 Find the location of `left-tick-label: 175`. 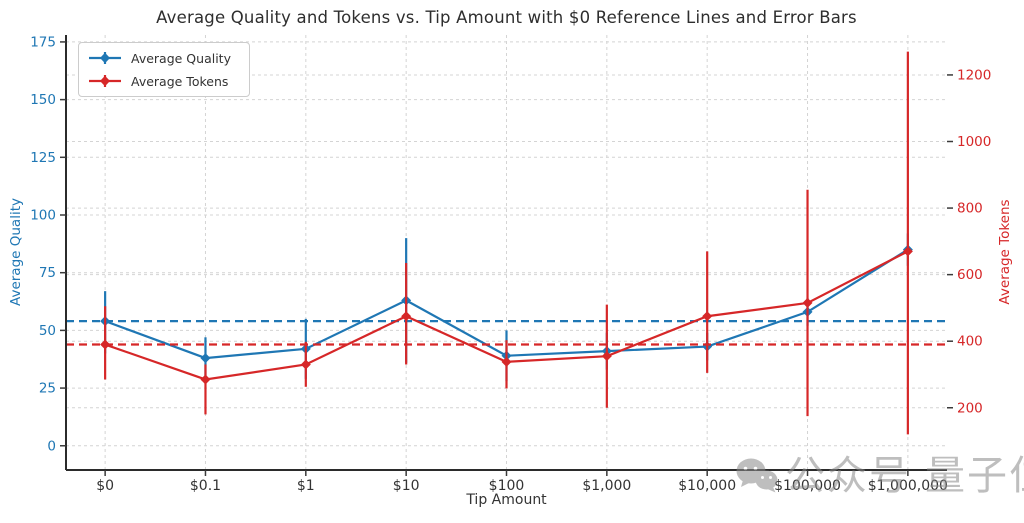

left-tick-label: 175 is located at coordinates (43, 42).